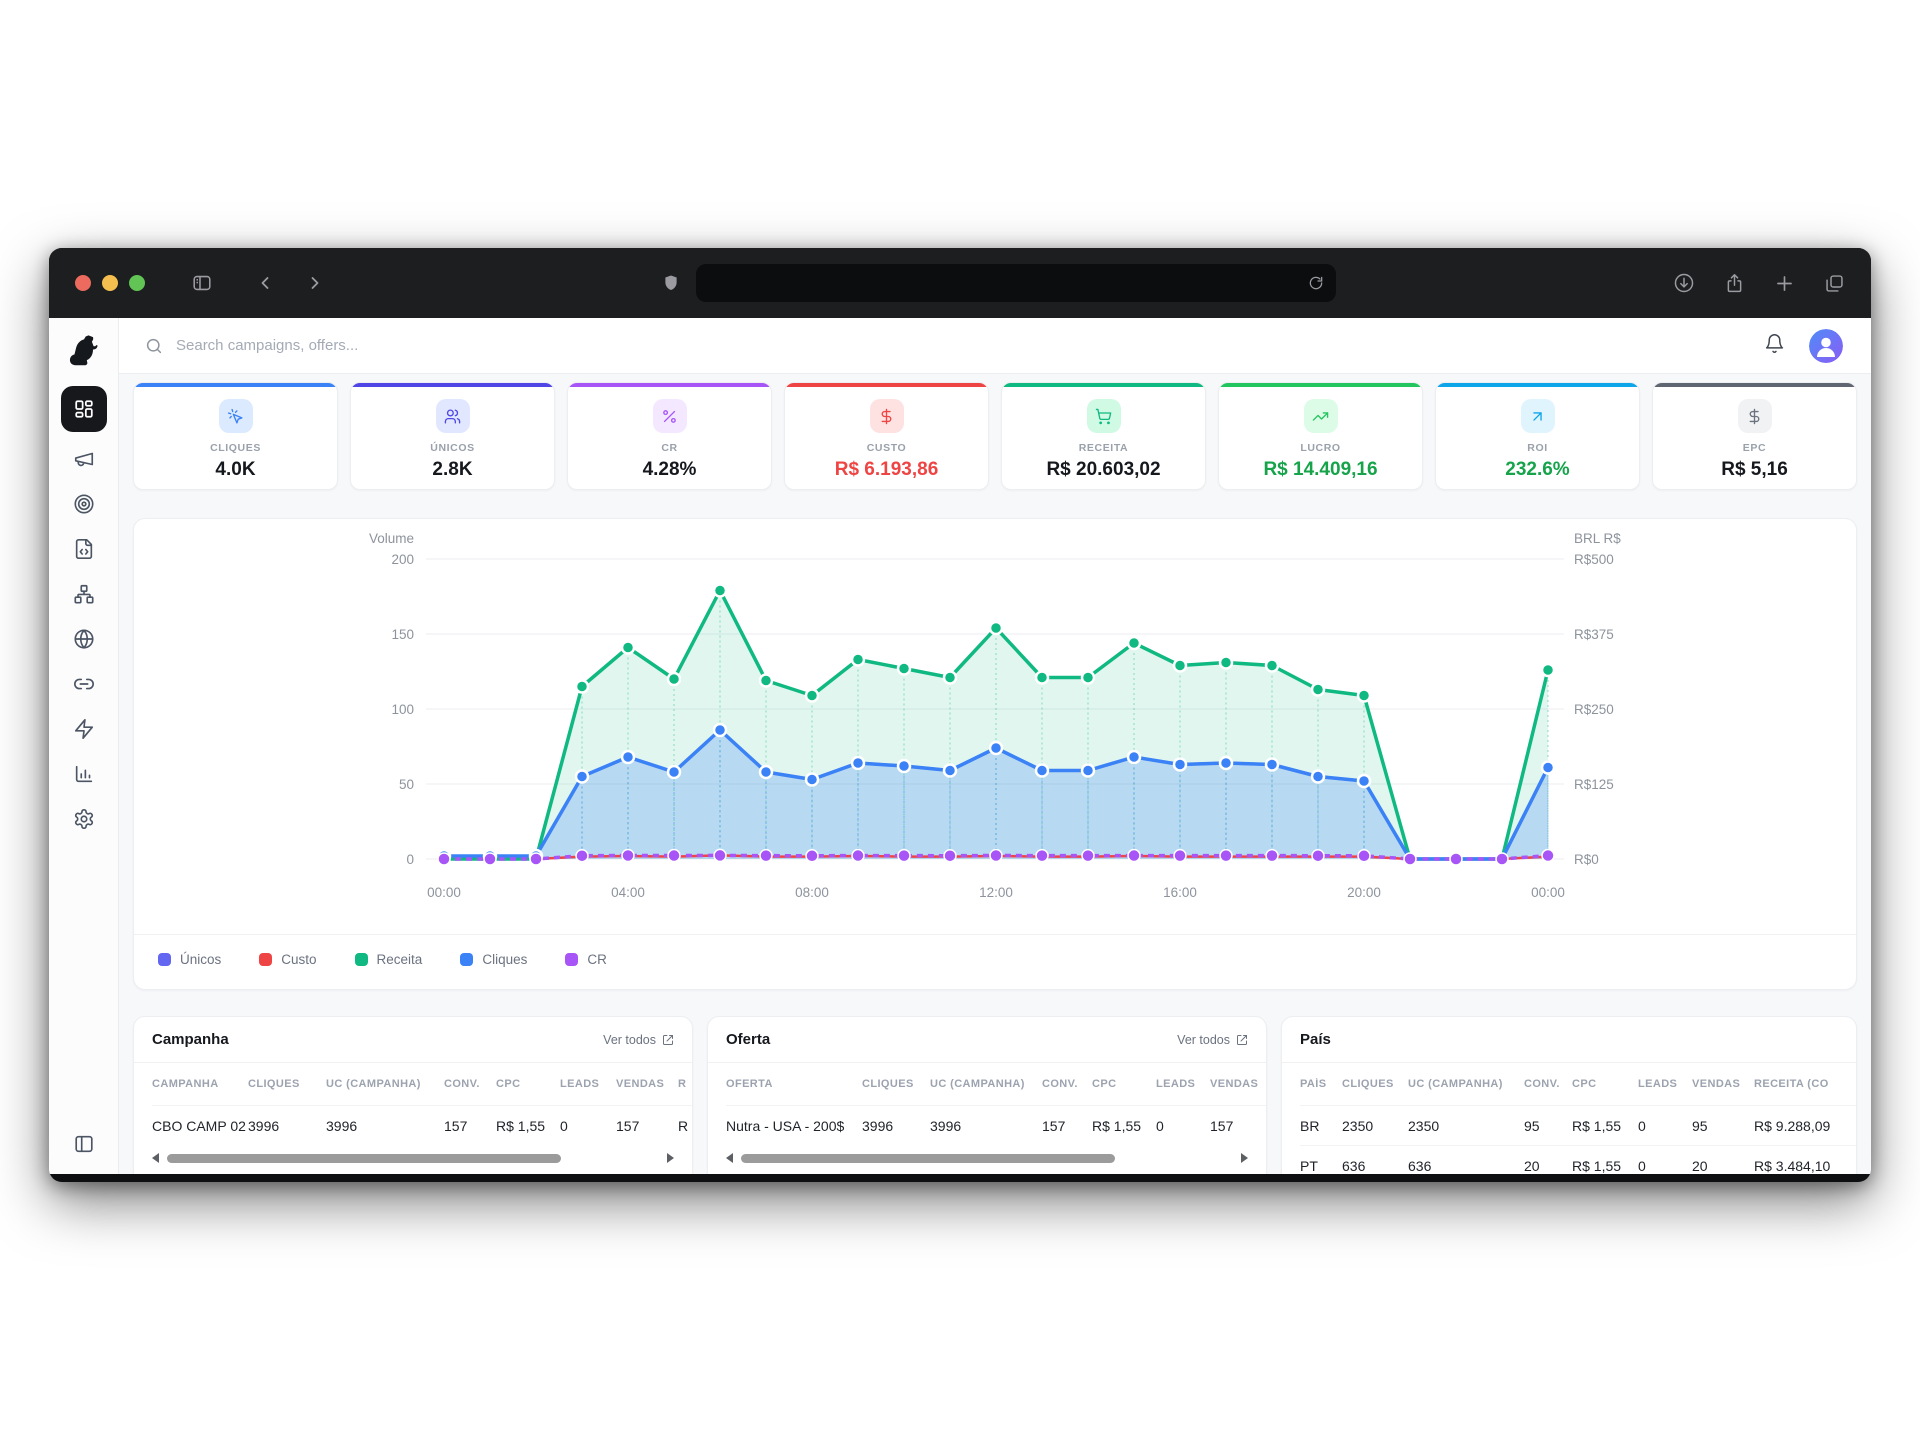 The height and width of the screenshot is (1440, 1920). I want to click on svg-text: R$250, so click(1594, 709).